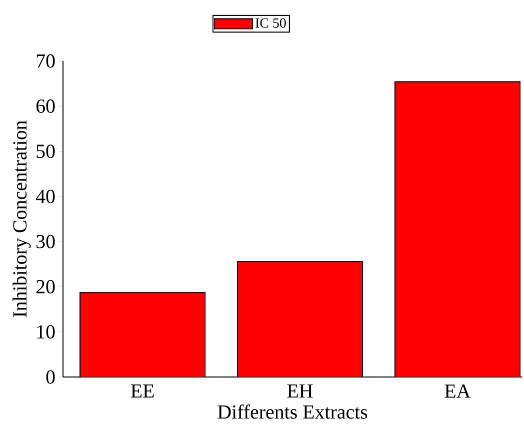 The width and height of the screenshot is (524, 432). Describe the element at coordinates (45, 197) in the screenshot. I see `y-tick-label: 40` at that location.